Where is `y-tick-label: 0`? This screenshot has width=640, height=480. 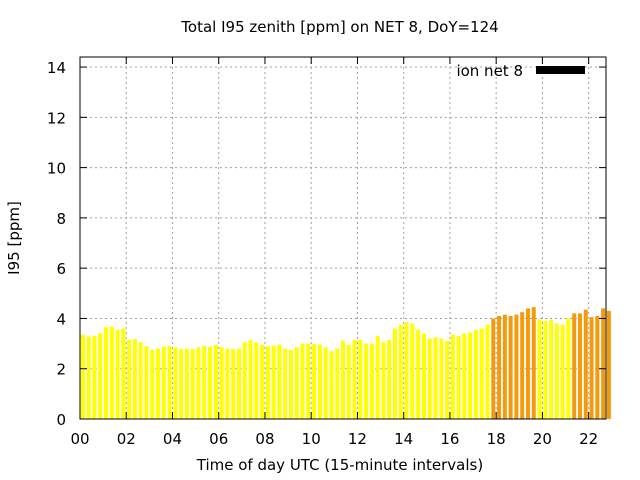
y-tick-label: 0 is located at coordinates (61, 420).